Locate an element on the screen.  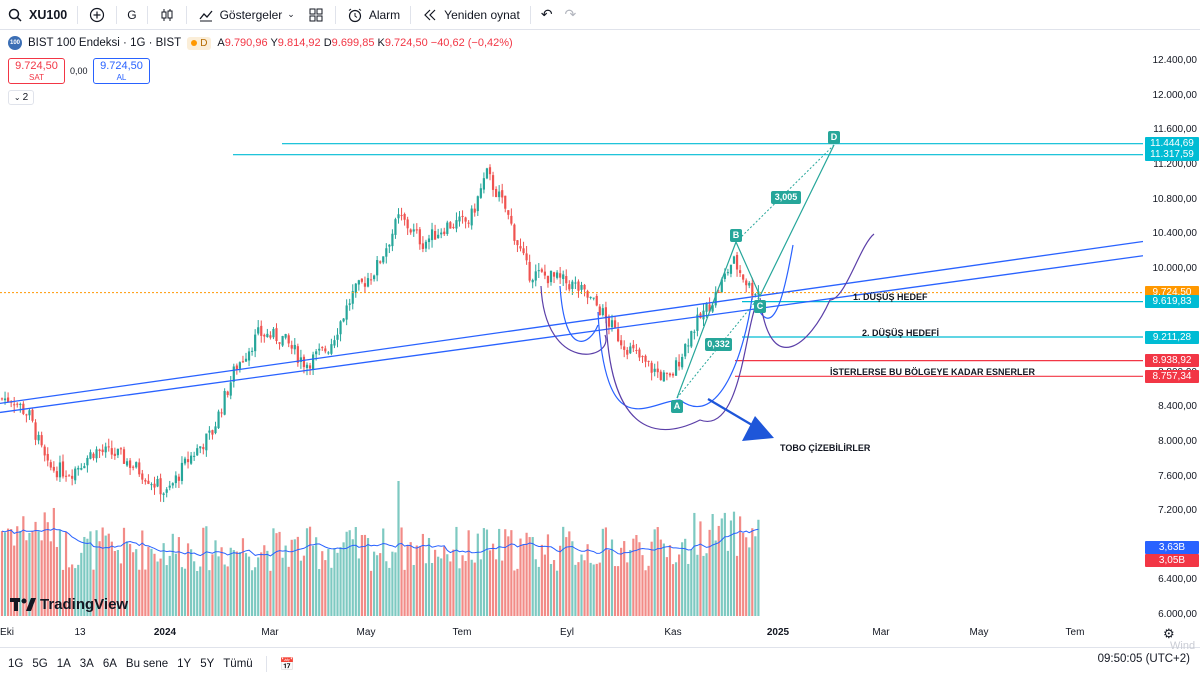
annotation-target1: 1. DÜŞÜŞ HEDEF is located at coordinates (890, 297).